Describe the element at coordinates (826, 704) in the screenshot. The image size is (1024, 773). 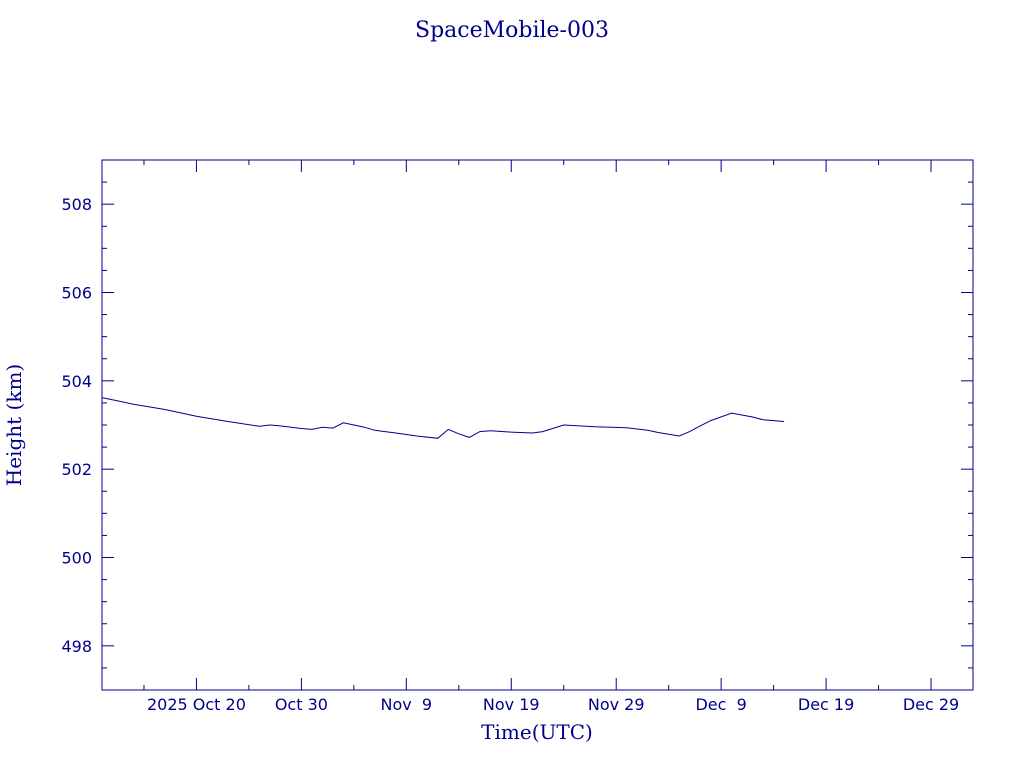
I see `x-tick-label: Dec 19` at that location.